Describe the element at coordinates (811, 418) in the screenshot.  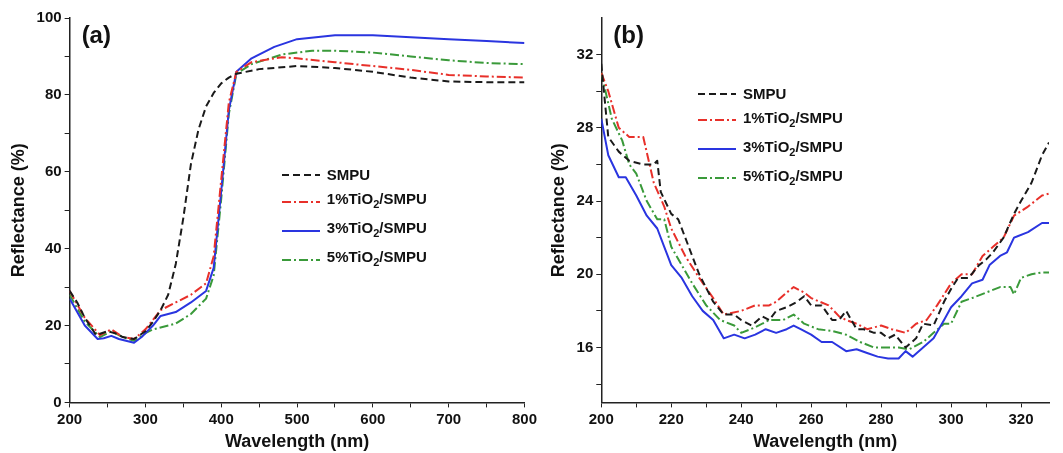
I see `x-tick-label: 260` at that location.